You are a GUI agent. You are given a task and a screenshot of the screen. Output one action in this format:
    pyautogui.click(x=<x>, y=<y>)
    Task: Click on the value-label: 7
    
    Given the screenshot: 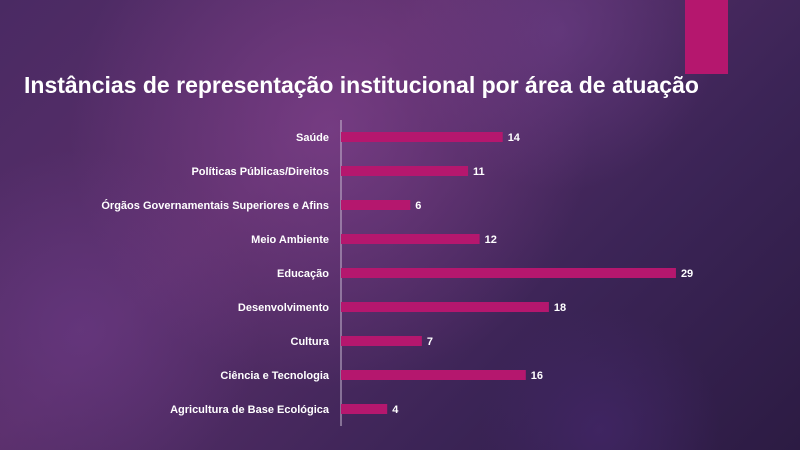 What is the action you would take?
    pyautogui.click(x=430, y=342)
    